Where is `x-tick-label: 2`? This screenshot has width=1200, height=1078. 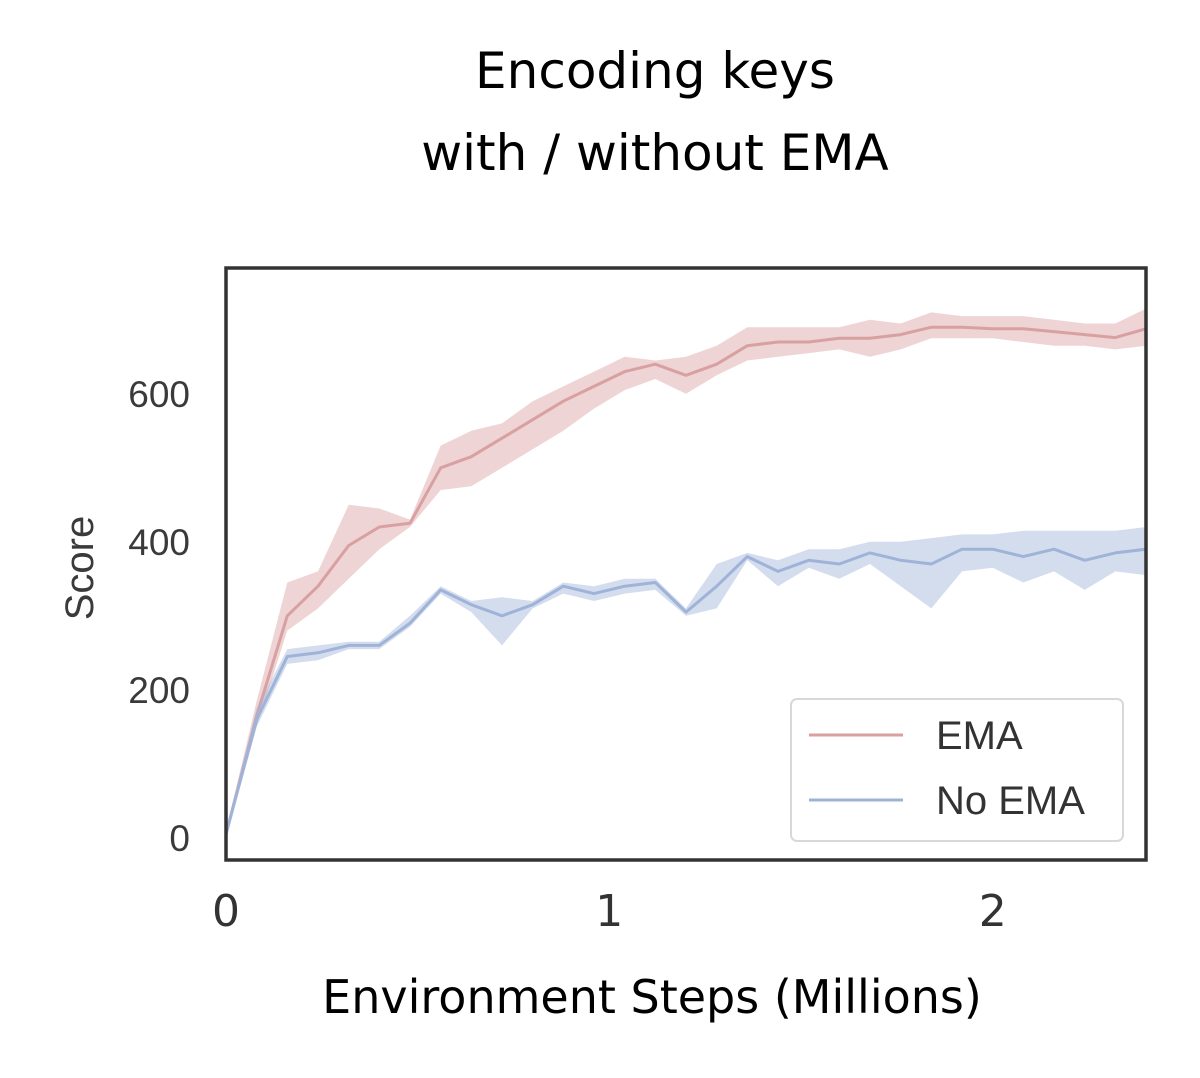
x-tick-label: 2 is located at coordinates (993, 911).